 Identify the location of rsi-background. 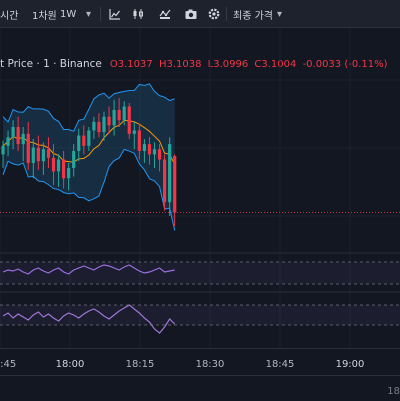
(200, 273).